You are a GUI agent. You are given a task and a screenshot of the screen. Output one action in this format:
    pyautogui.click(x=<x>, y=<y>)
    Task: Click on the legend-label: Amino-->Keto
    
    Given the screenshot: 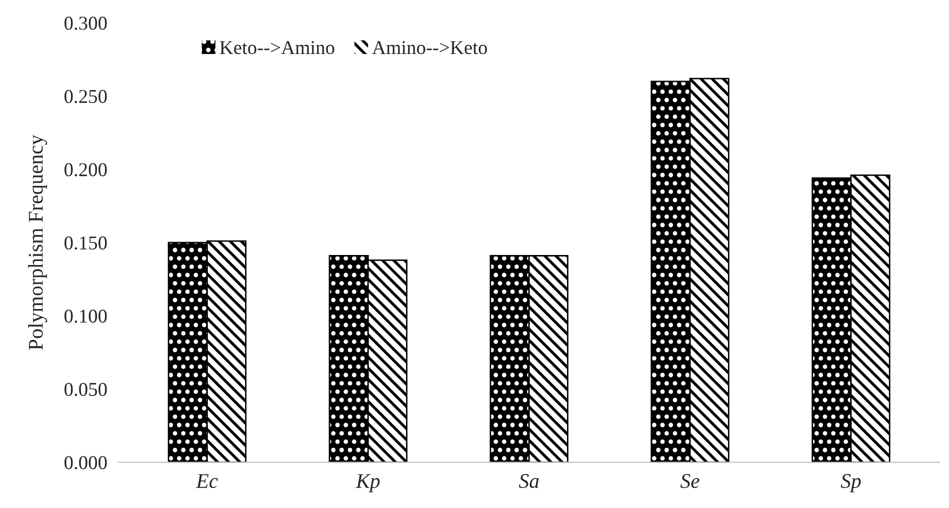 What is the action you would take?
    pyautogui.click(x=429, y=47)
    